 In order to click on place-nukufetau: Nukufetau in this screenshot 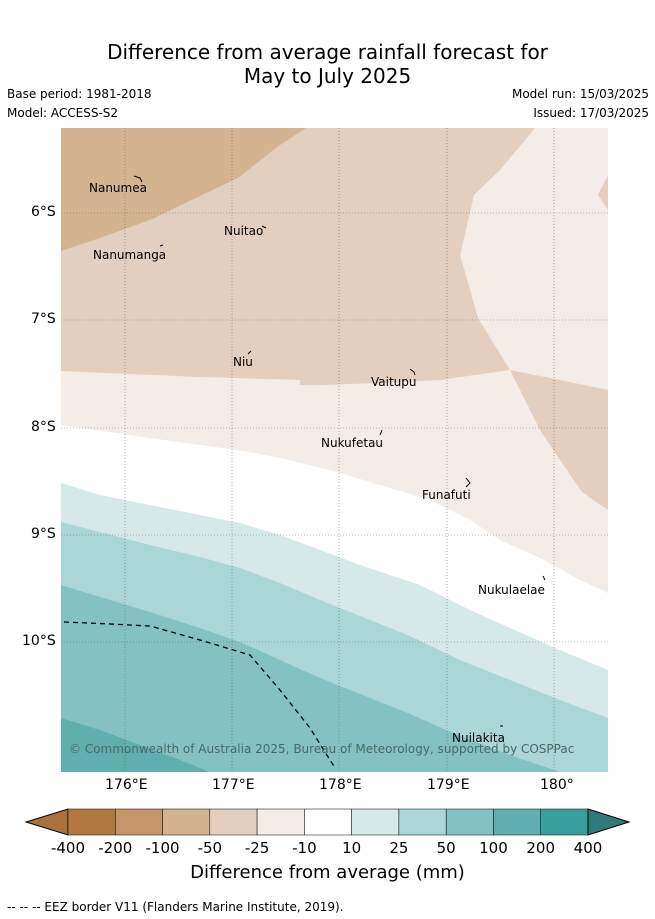, I will do `click(352, 443)`.